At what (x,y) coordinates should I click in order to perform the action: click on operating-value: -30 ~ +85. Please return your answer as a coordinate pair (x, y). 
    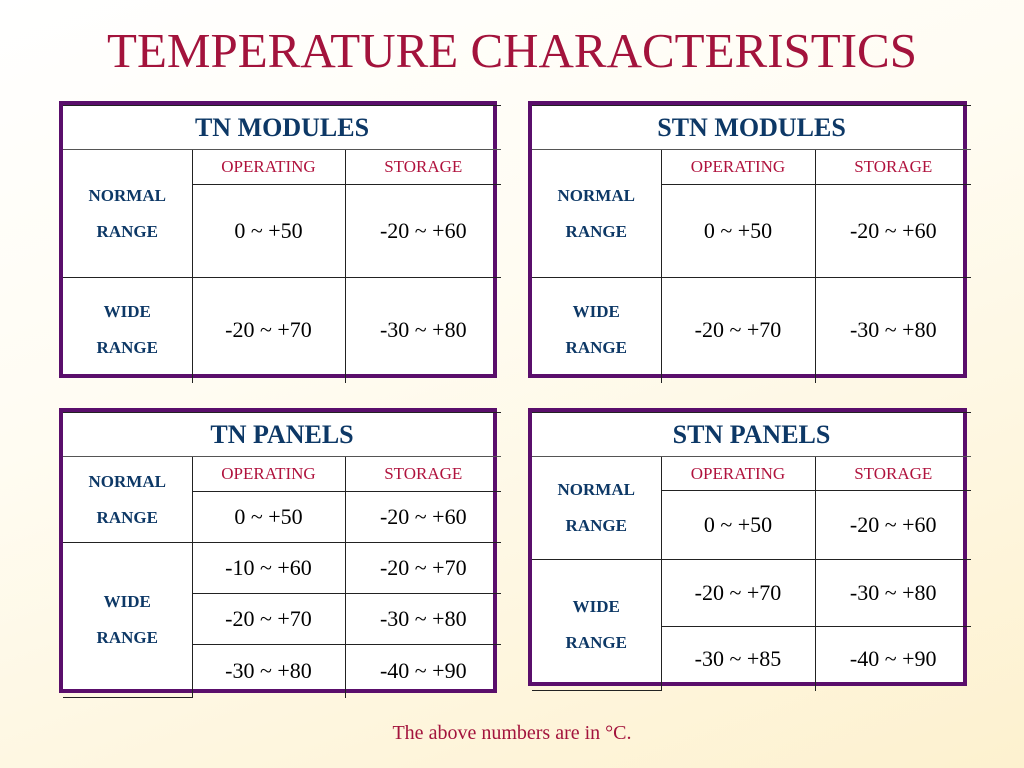
    Looking at the image, I should click on (738, 658).